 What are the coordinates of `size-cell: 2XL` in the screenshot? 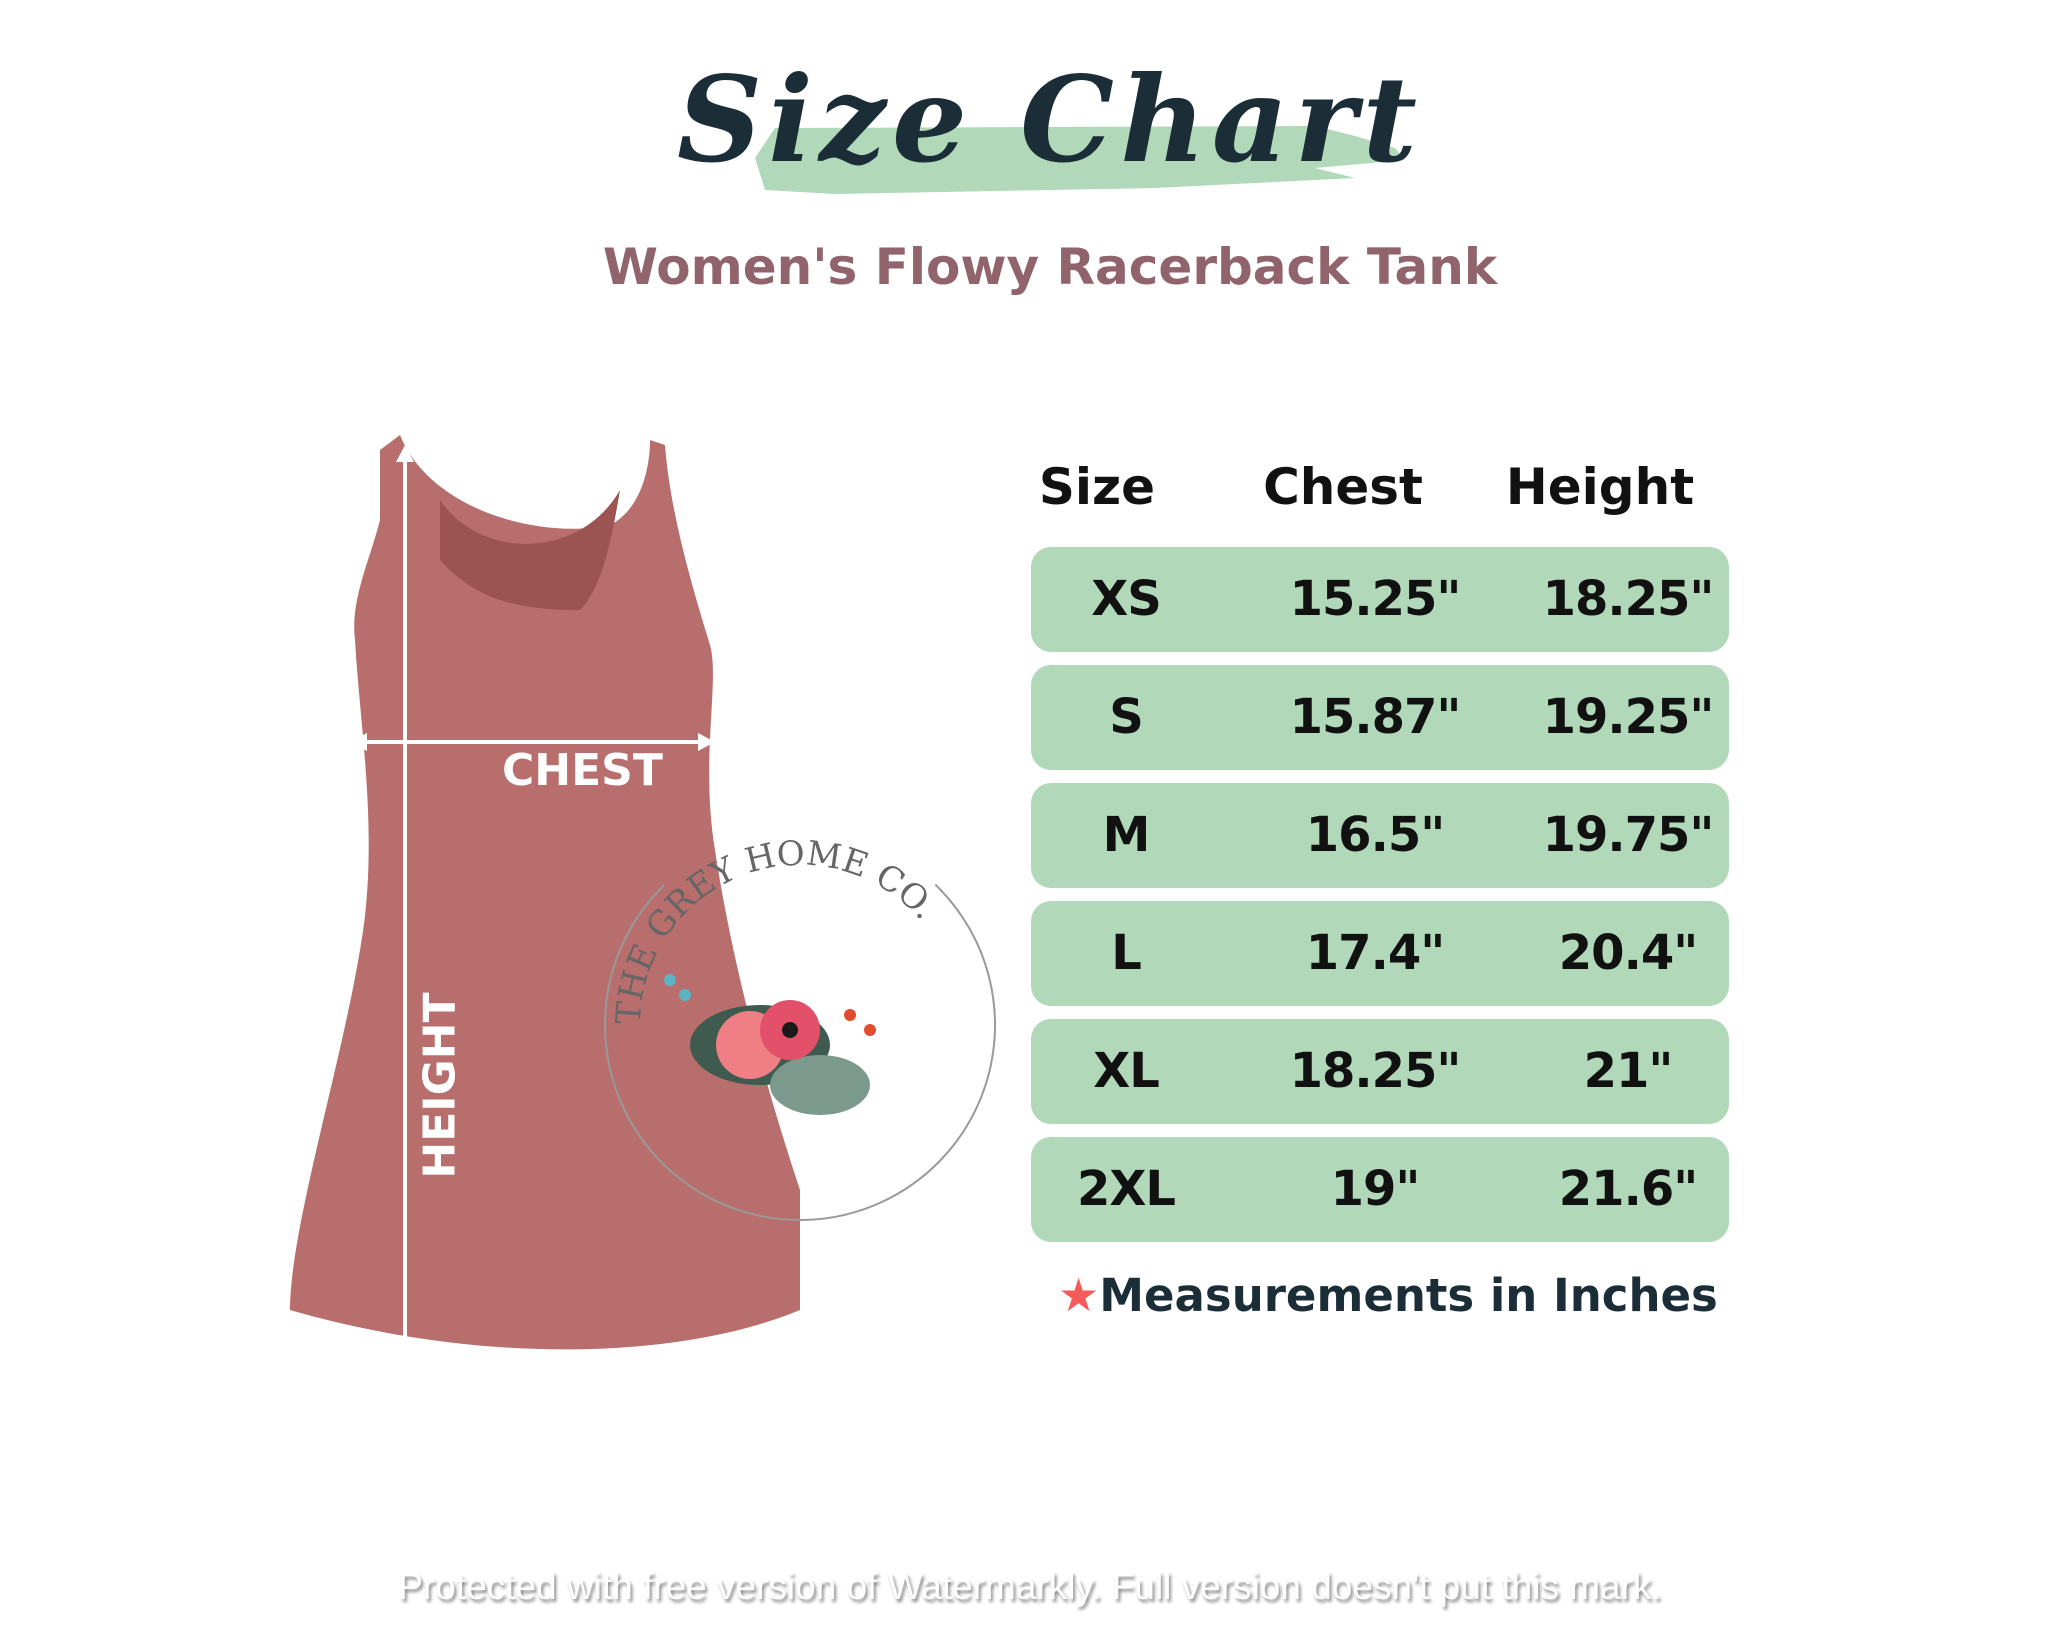 It's located at (1126, 1189).